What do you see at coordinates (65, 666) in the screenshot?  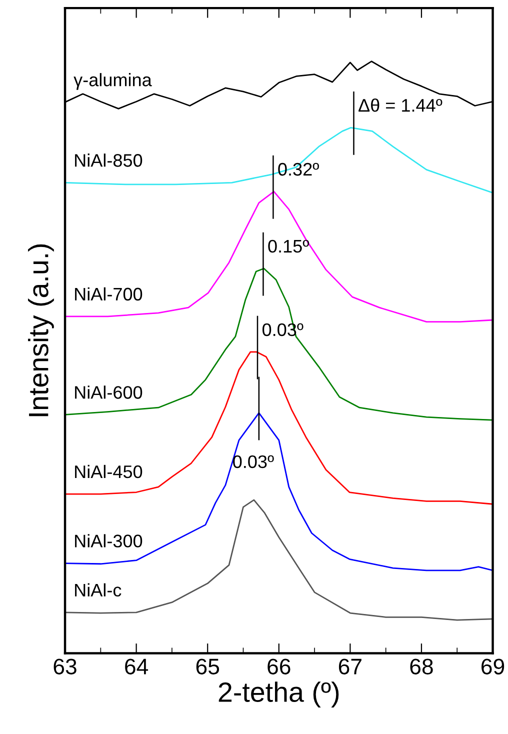 I see `x-tick-label: 63` at bounding box center [65, 666].